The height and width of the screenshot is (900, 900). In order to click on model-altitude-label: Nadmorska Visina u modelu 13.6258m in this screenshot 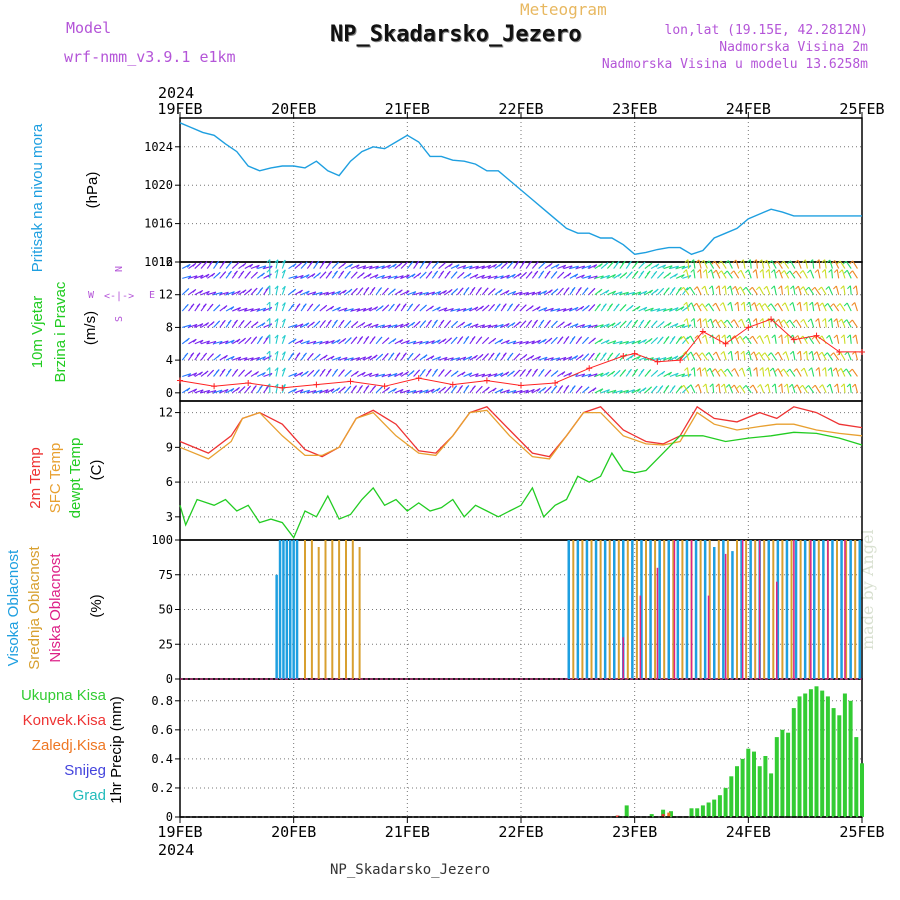, I will do `click(734, 64)`.